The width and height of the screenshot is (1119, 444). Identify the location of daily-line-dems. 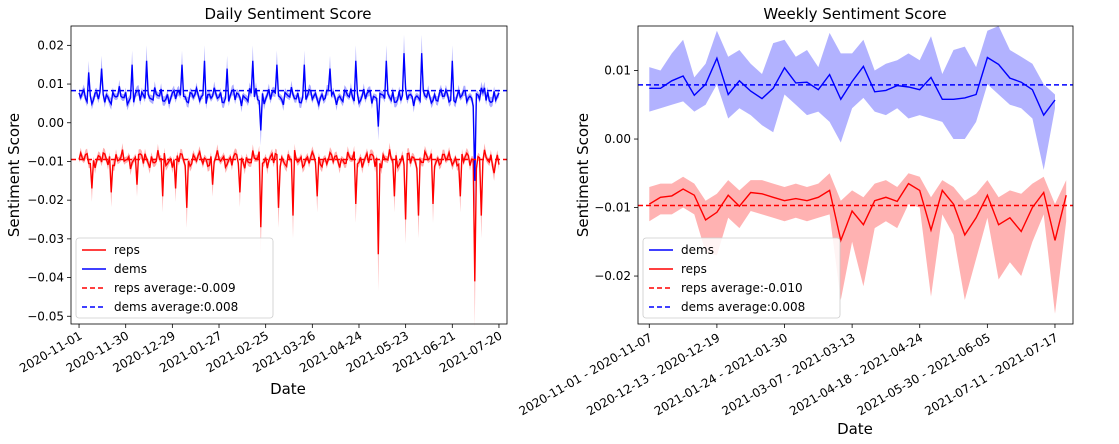
(289, 117).